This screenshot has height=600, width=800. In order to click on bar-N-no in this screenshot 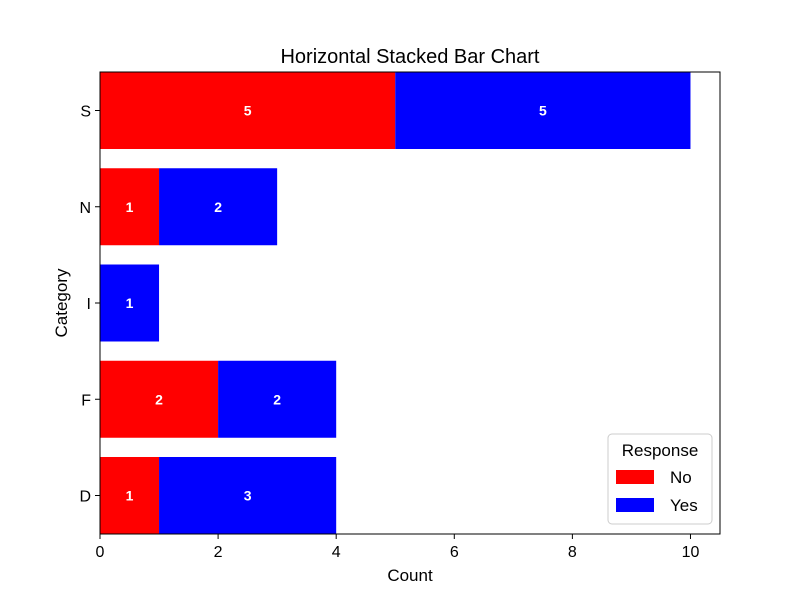, I will do `click(130, 207)`.